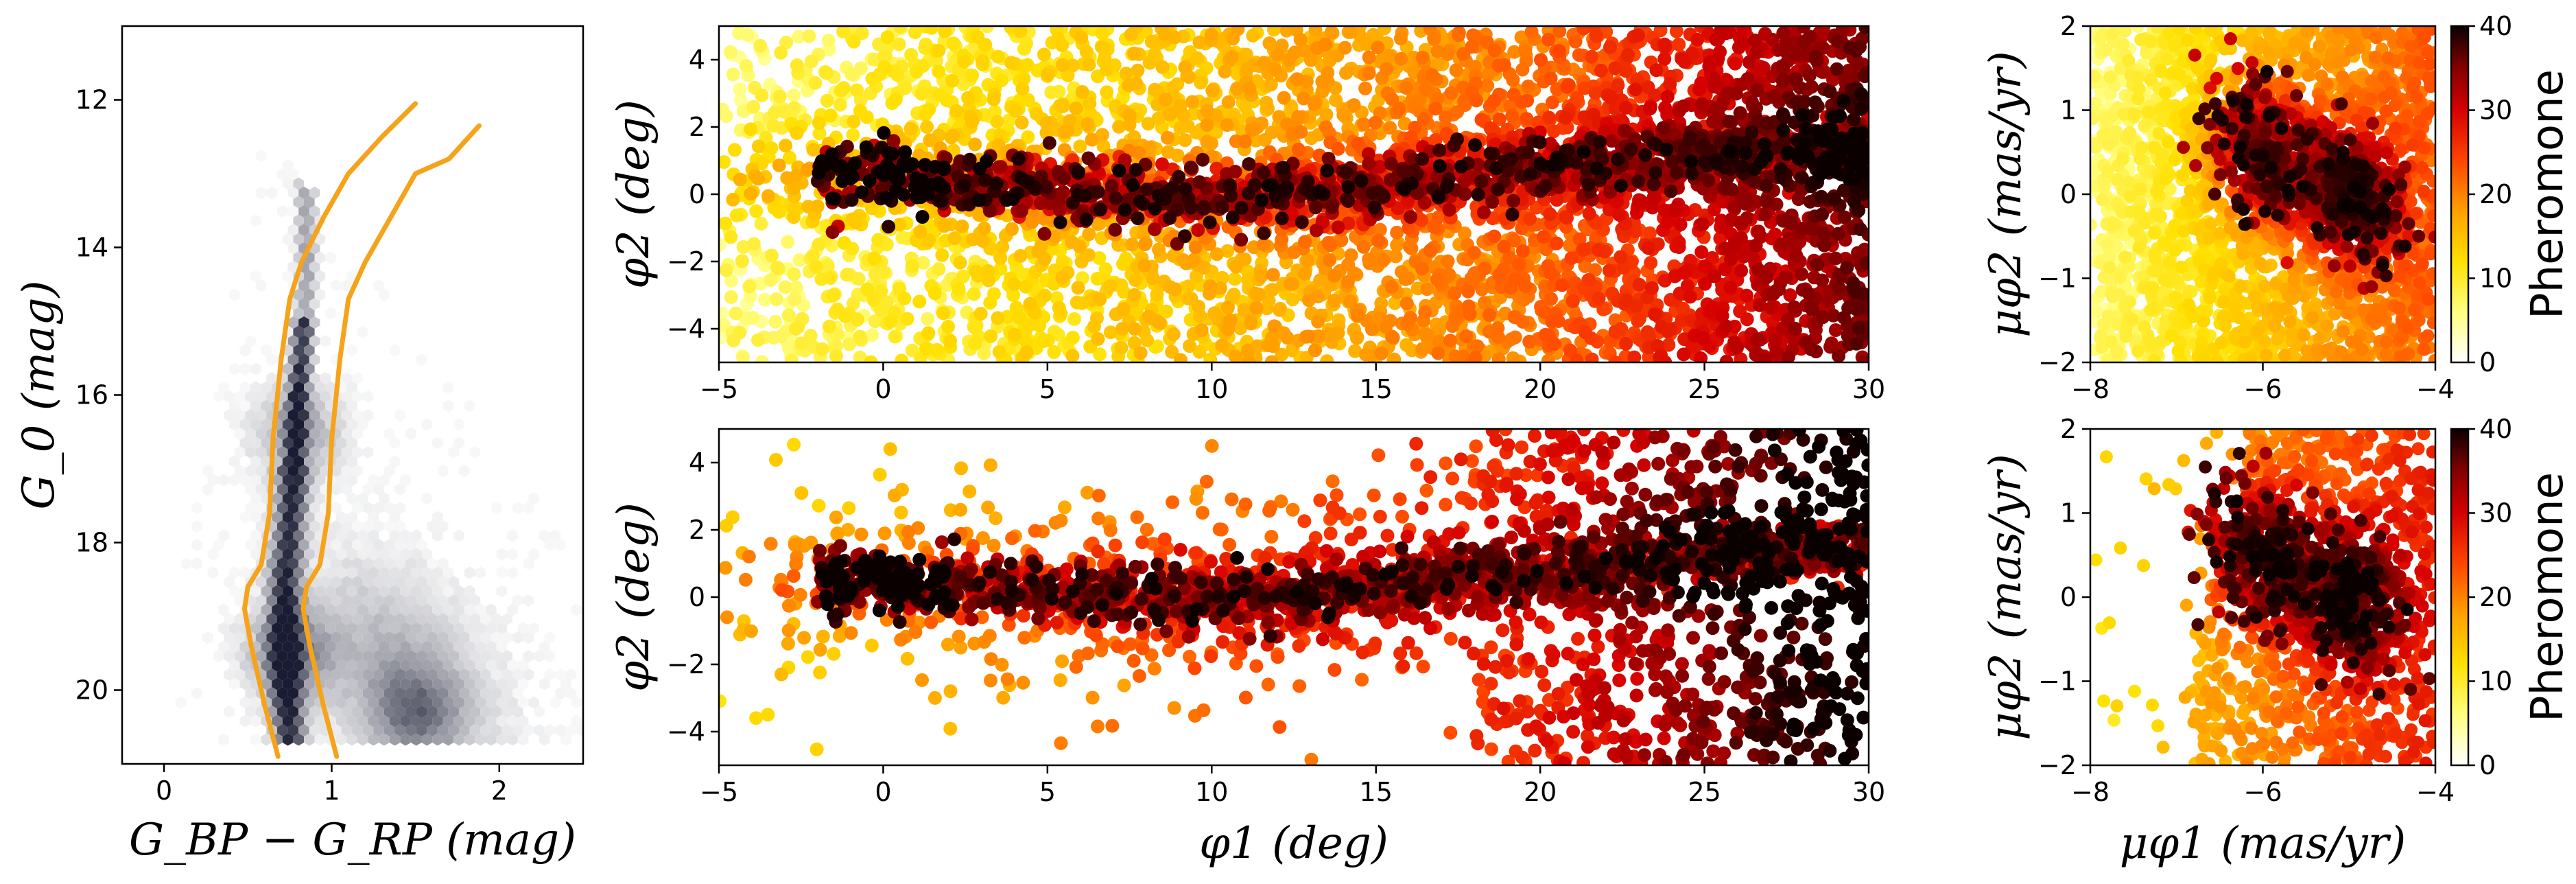 The width and height of the screenshot is (2576, 884). What do you see at coordinates (91, 100) in the screenshot?
I see `cmd-ytick-label: 12` at bounding box center [91, 100].